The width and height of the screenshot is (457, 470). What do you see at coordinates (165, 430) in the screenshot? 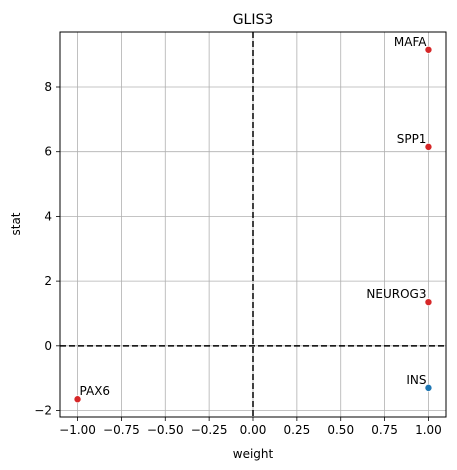
I see `x-tick-label: −0.50` at bounding box center [165, 430].